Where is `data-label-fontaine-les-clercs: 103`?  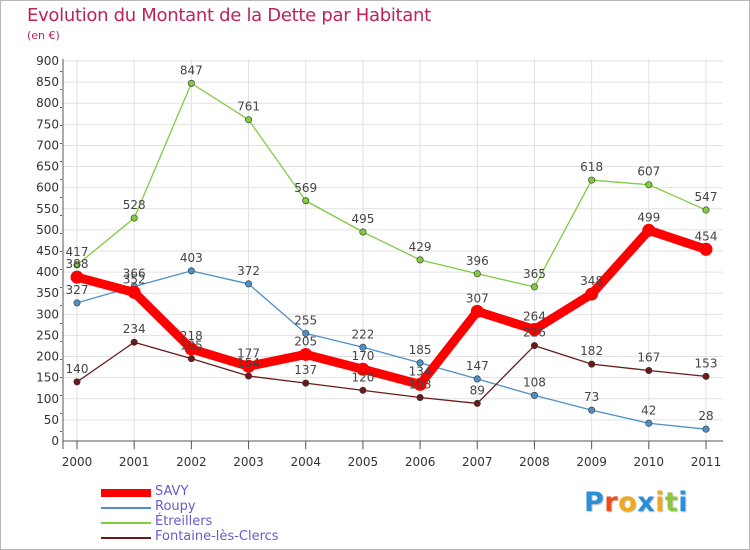 data-label-fontaine-les-clercs: 103 is located at coordinates (420, 385).